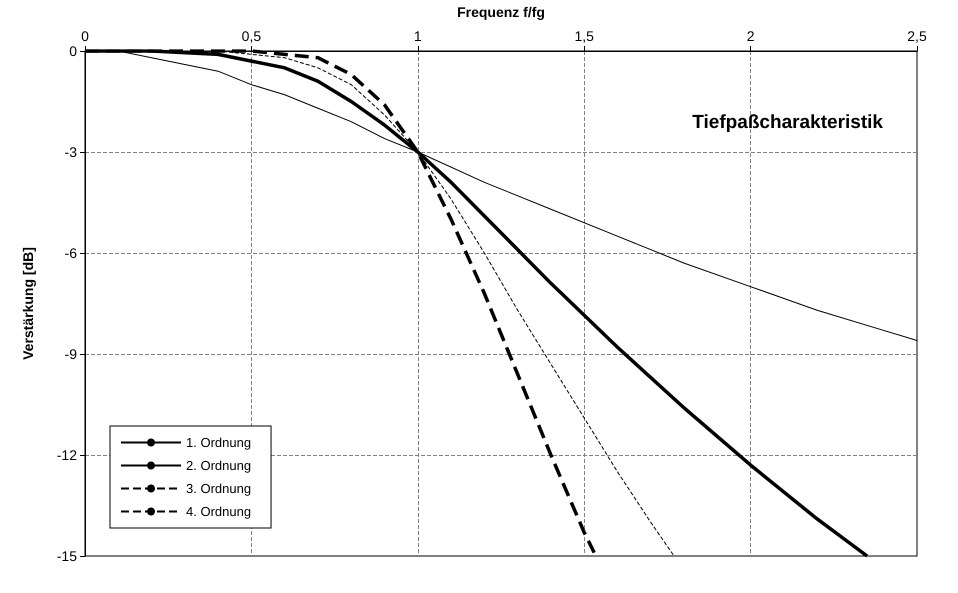 The image size is (958, 593). Describe the element at coordinates (73, 51) in the screenshot. I see `y-tick-label: 0` at that location.